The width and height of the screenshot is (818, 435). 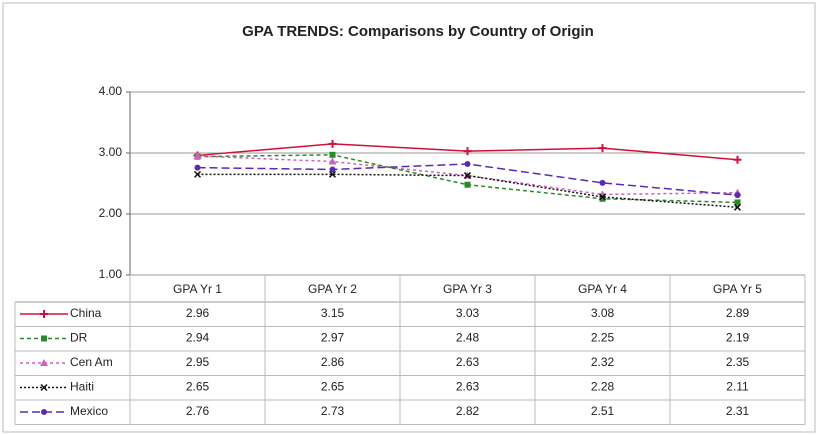 What do you see at coordinates (602, 289) in the screenshot?
I see `x-tick-label: GPA Yr 4` at bounding box center [602, 289].